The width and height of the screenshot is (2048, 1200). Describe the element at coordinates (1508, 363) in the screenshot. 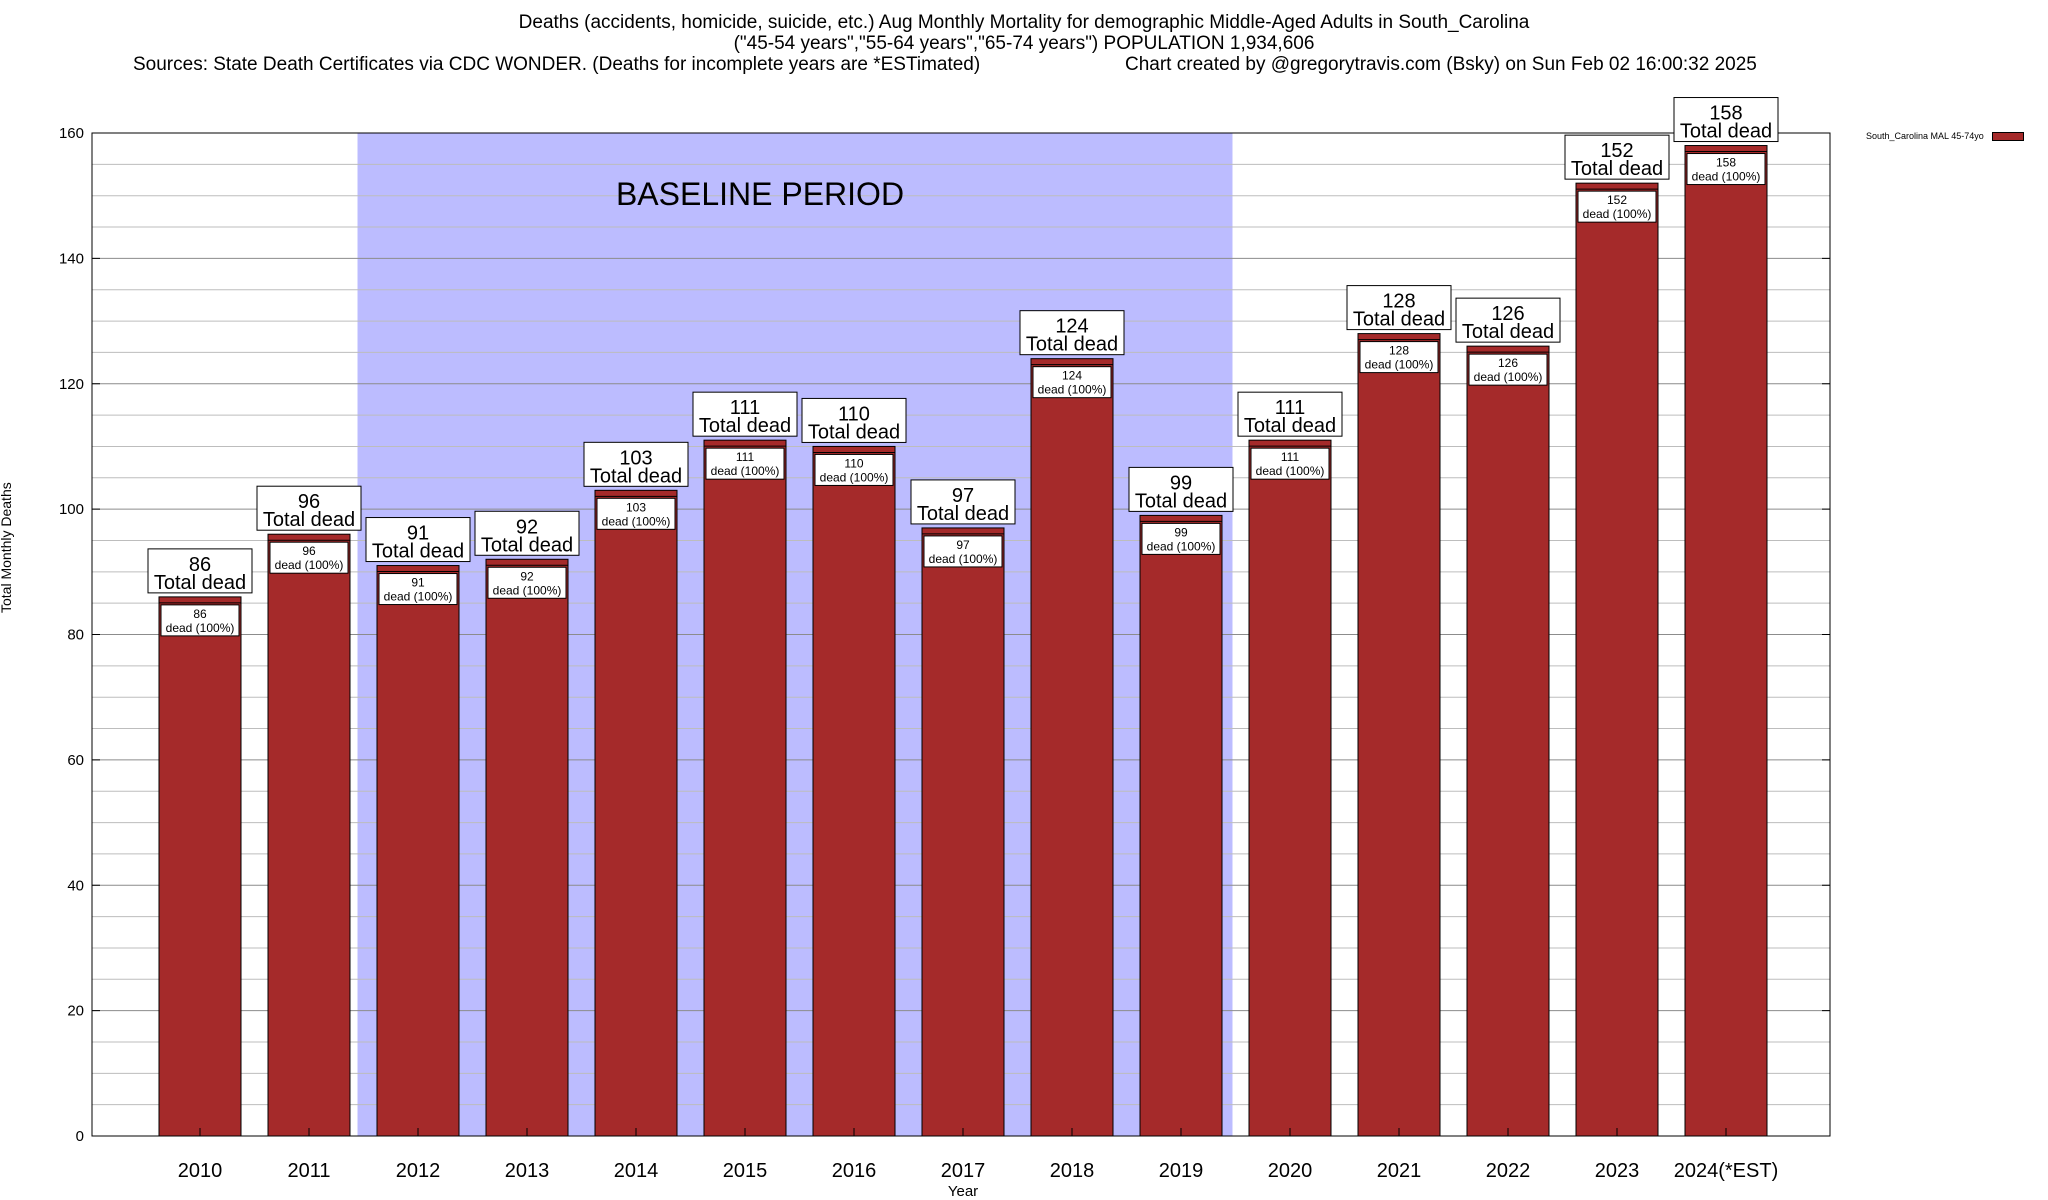

I see `inner-value-label: 126` at that location.